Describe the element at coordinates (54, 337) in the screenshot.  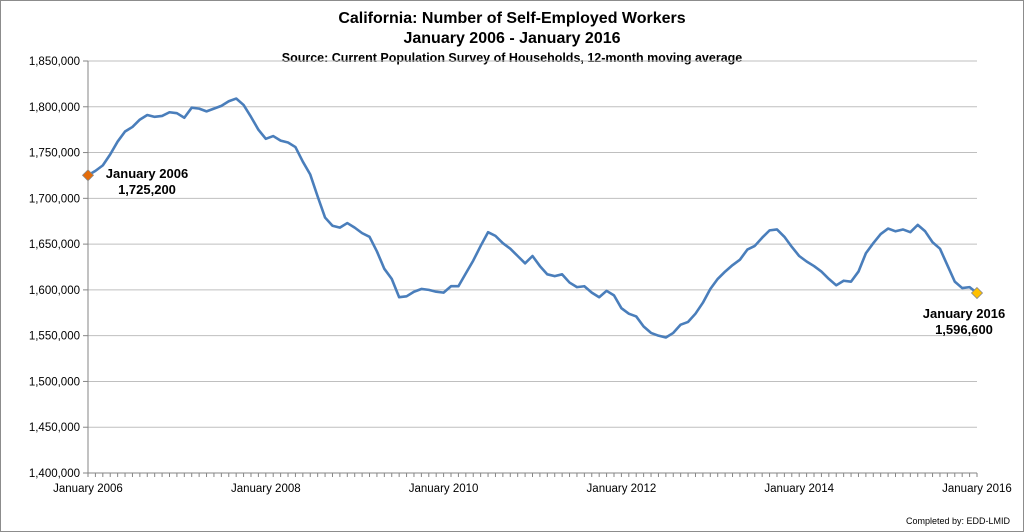
I see `y-tick-label: 1,550,000` at that location.